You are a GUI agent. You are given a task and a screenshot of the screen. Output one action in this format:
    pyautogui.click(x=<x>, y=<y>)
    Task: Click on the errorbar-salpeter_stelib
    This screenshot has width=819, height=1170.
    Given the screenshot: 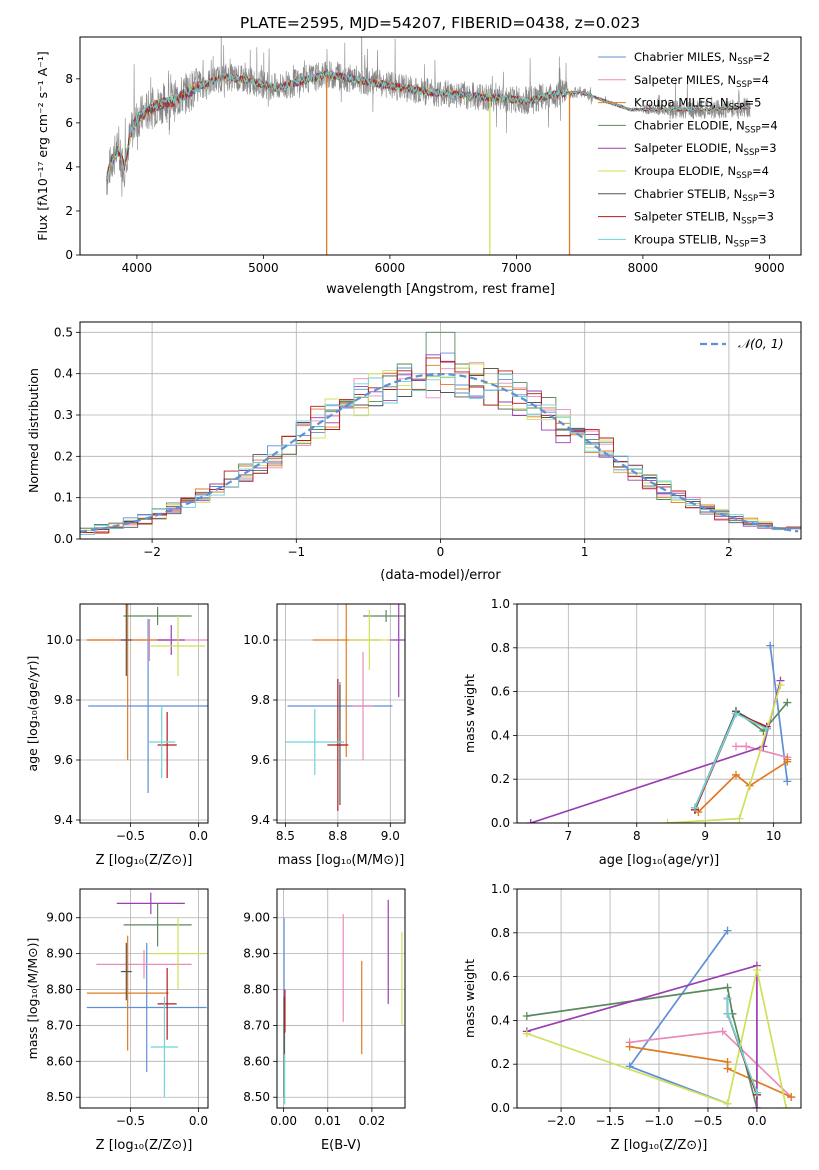 What is the action you would take?
    pyautogui.click(x=338, y=745)
    